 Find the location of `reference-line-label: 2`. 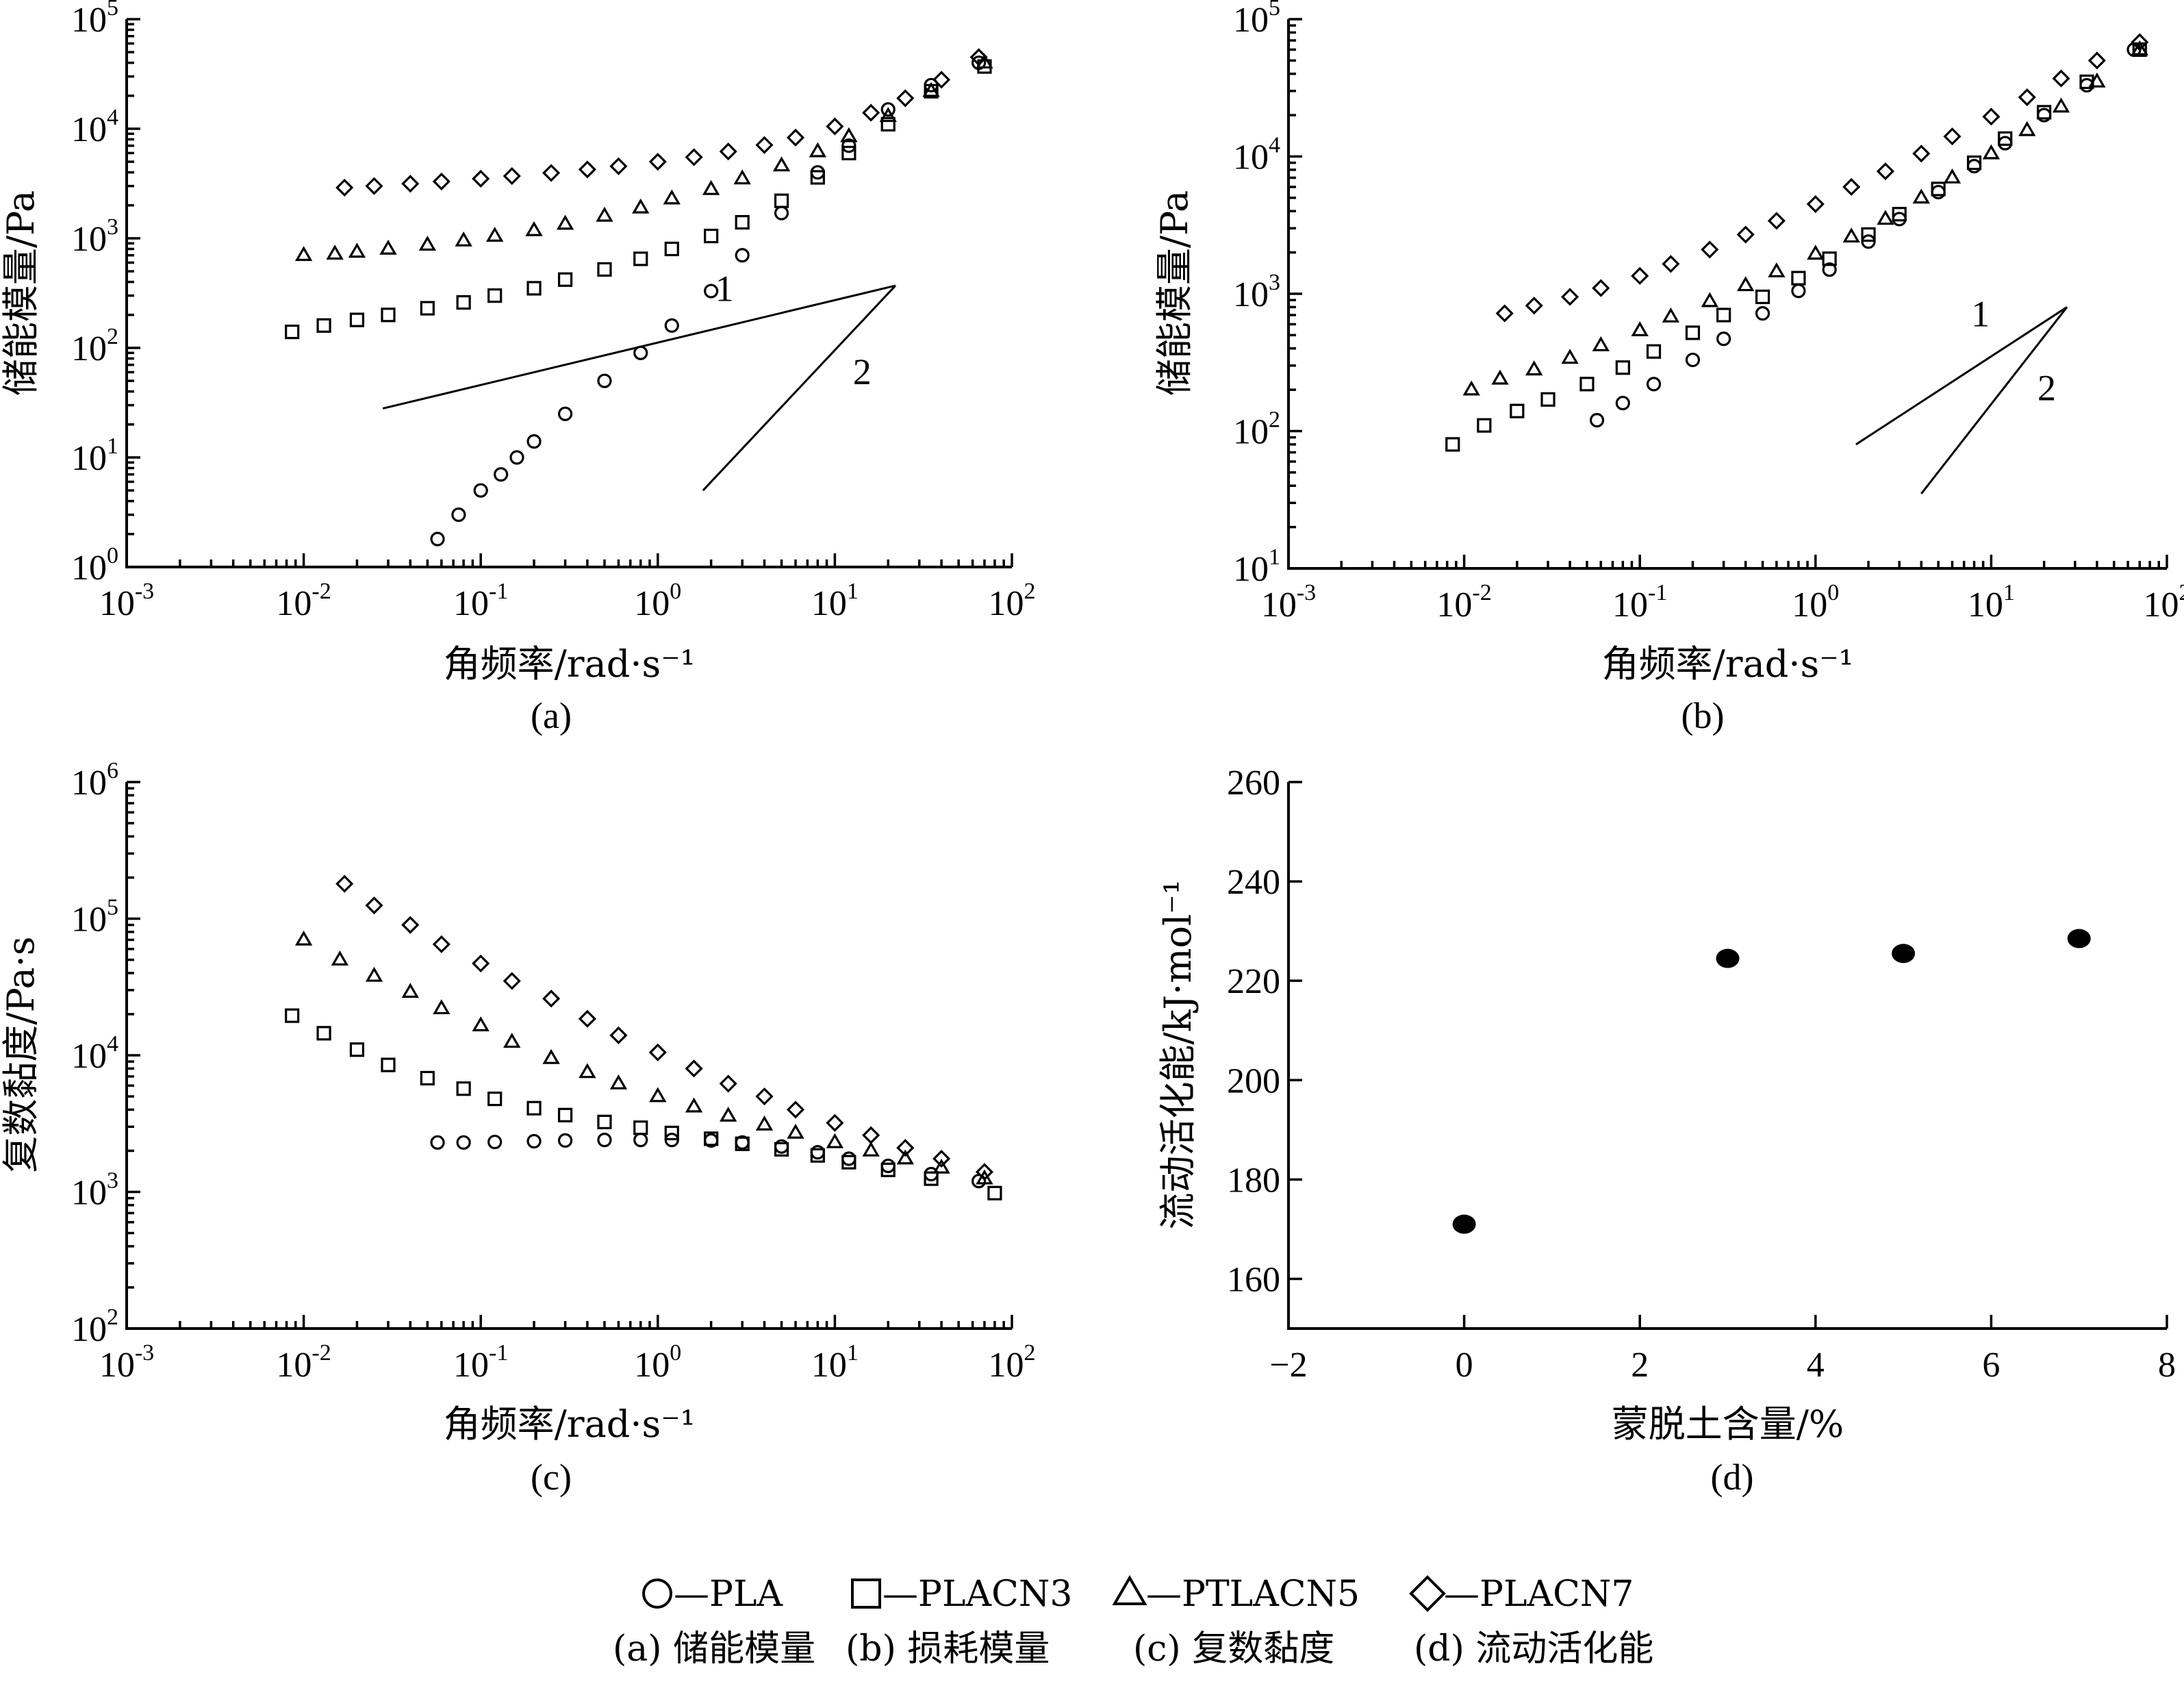

reference-line-label: 2 is located at coordinates (862, 372).